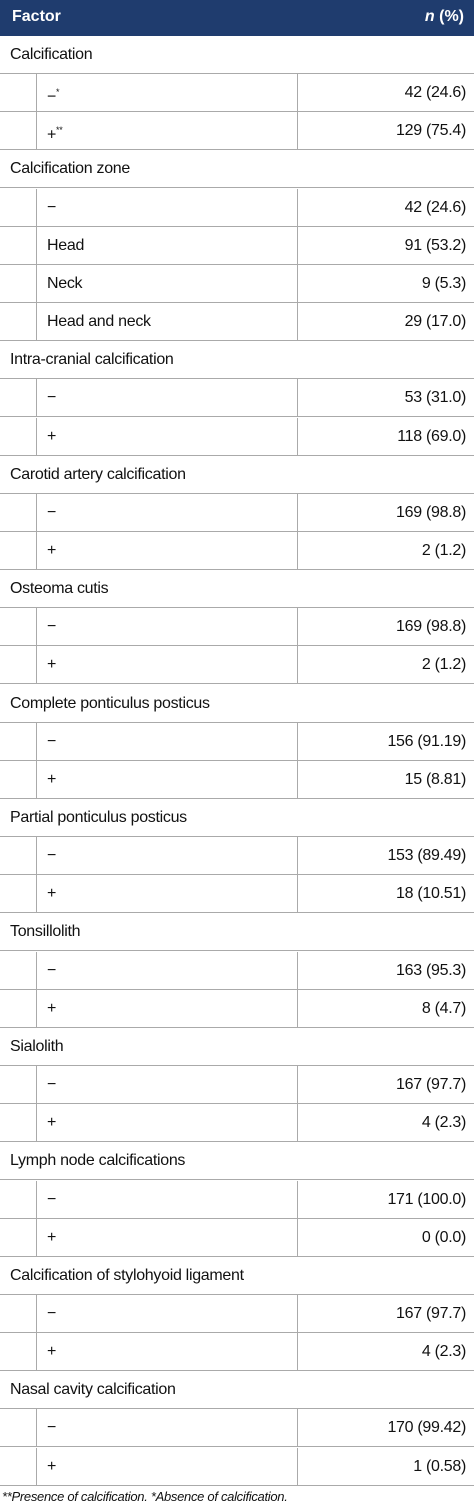 The width and height of the screenshot is (474, 1508). What do you see at coordinates (237, 55) in the screenshot?
I see `group-row: Calcification` at bounding box center [237, 55].